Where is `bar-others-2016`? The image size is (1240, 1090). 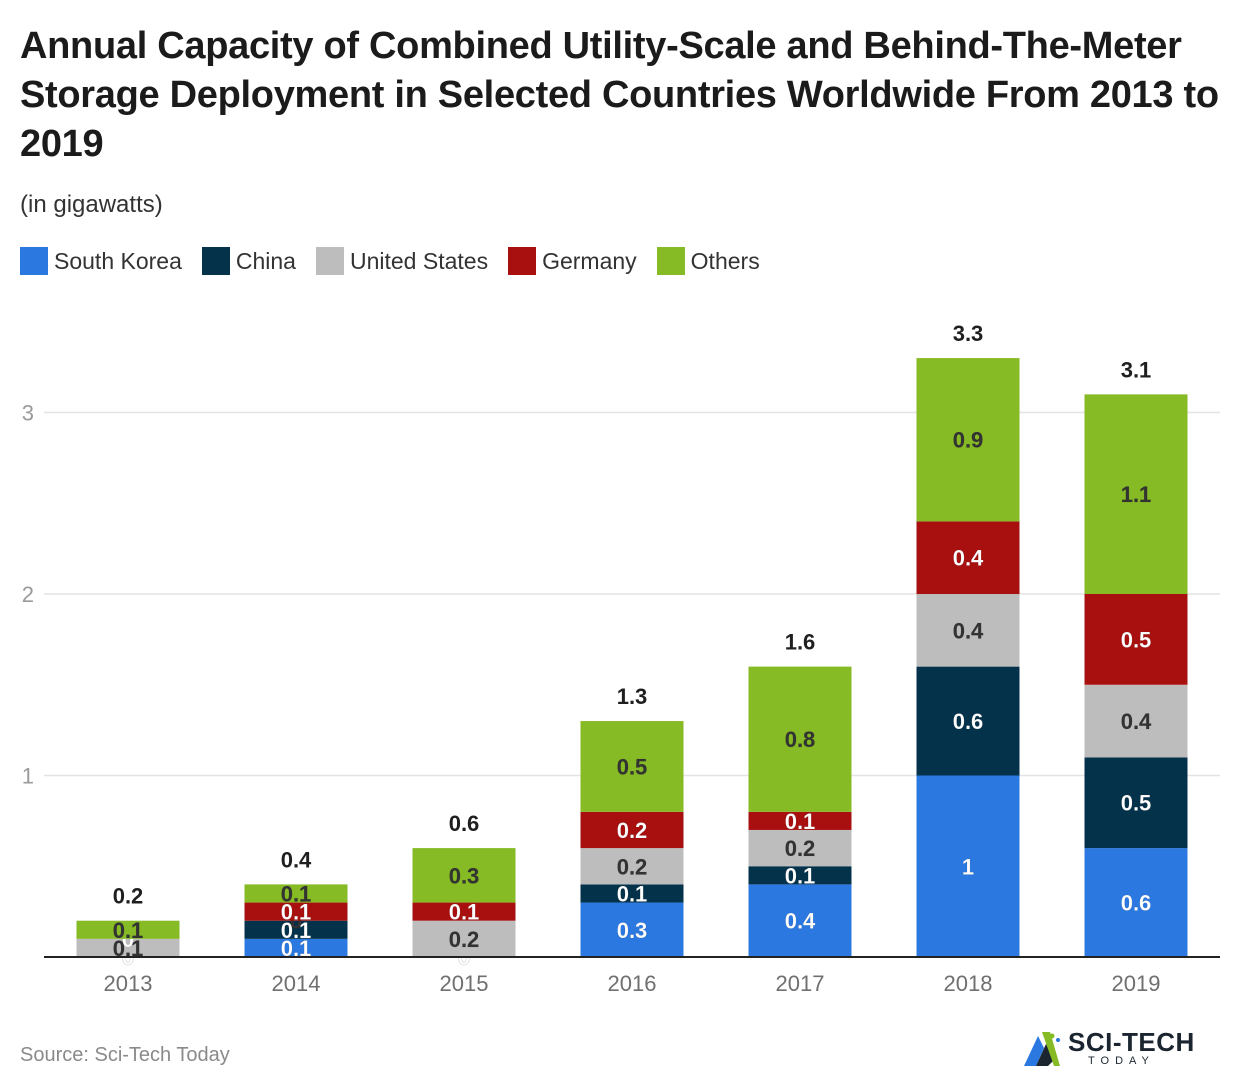 bar-others-2016 is located at coordinates (632, 766).